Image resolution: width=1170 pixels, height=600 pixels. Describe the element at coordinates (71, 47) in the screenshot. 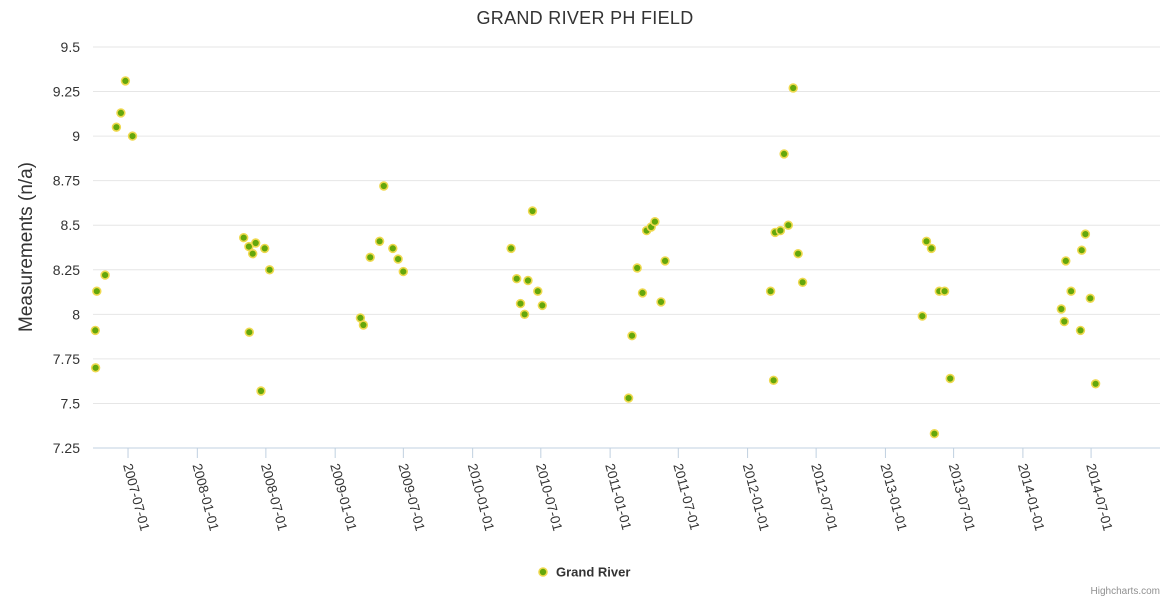

I see `y-tick-label: 9.5` at that location.